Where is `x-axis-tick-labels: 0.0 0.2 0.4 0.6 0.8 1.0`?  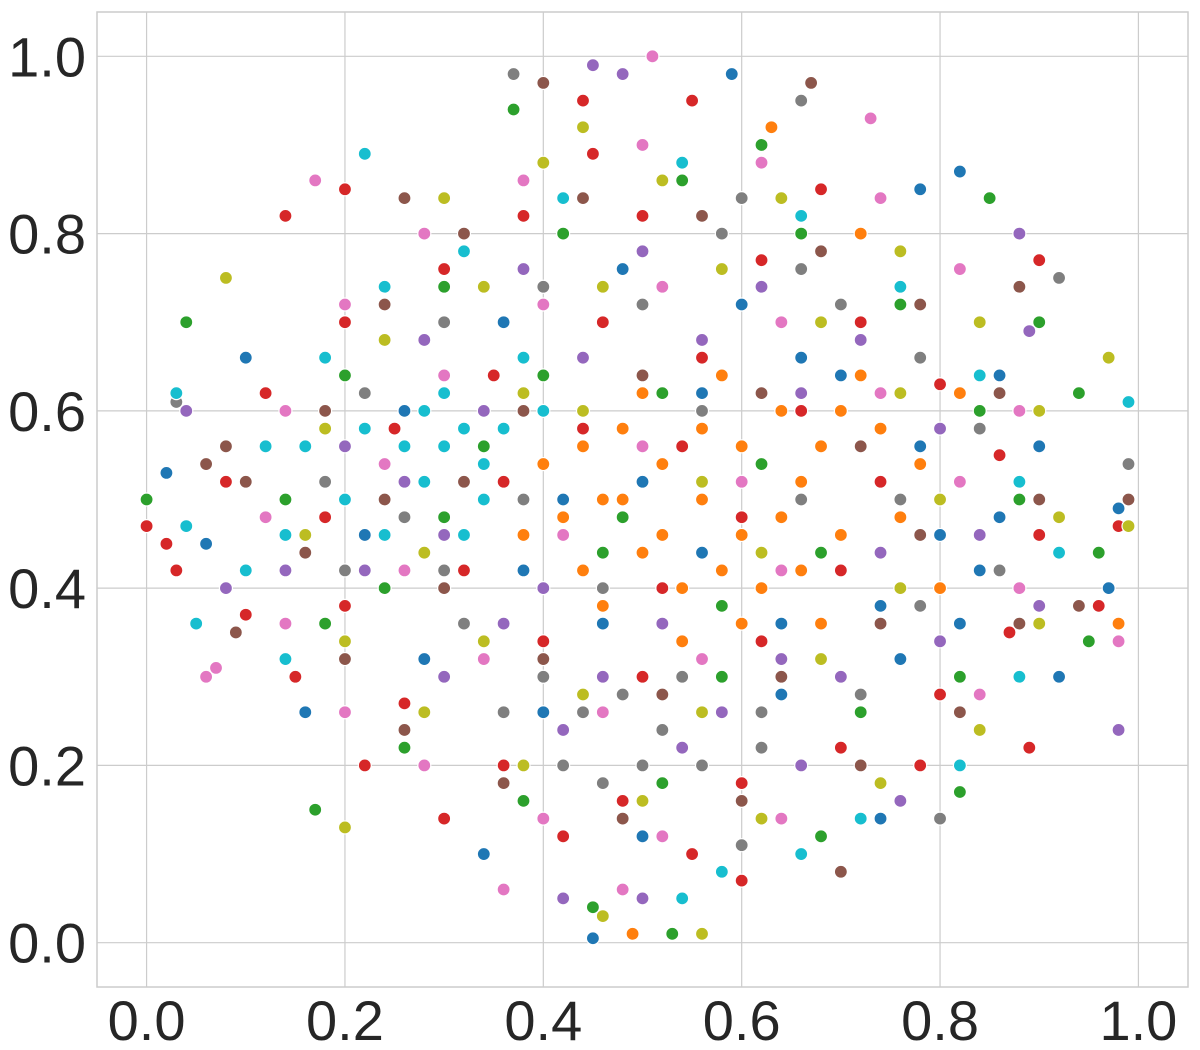 x-axis-tick-labels: 0.0 0.2 0.4 0.6 0.8 1.0 is located at coordinates (643, 1019).